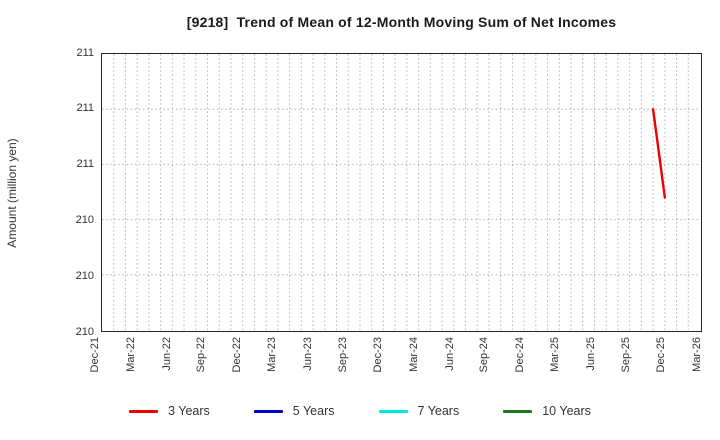 This screenshot has height=440, width=720. What do you see at coordinates (566, 411) in the screenshot?
I see `legend-label: 10 Years` at bounding box center [566, 411].